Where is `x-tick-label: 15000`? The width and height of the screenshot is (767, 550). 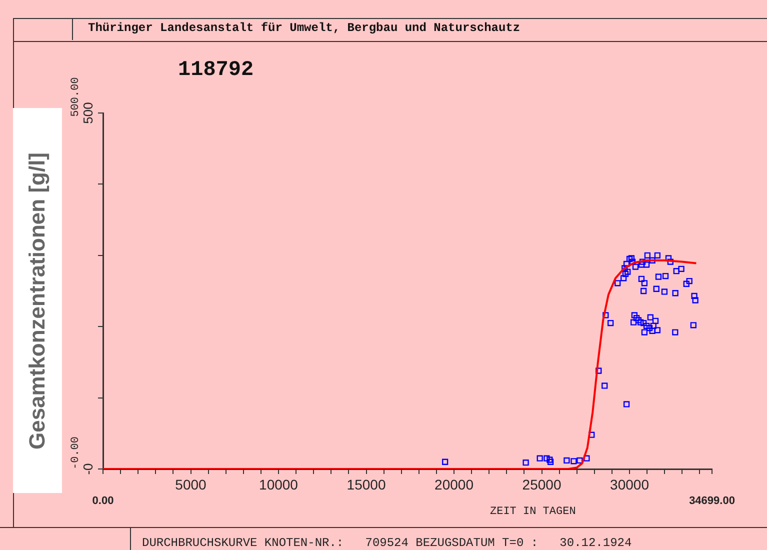 x-tick-label: 15000 is located at coordinates (366, 484).